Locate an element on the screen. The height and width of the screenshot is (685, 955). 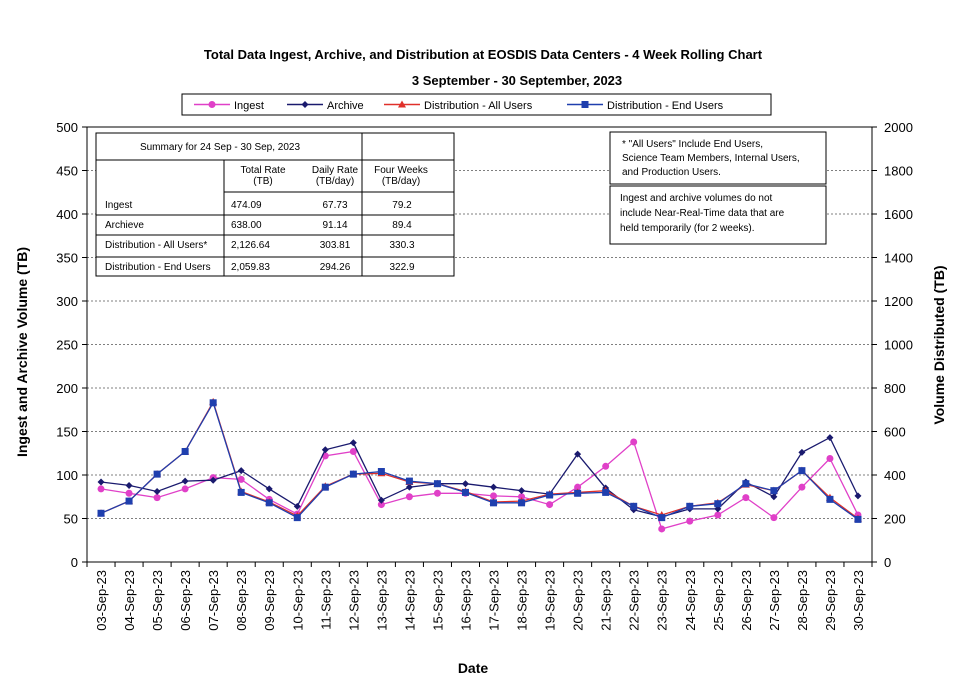
series-distribution-all-users is located at coordinates (479, 459).